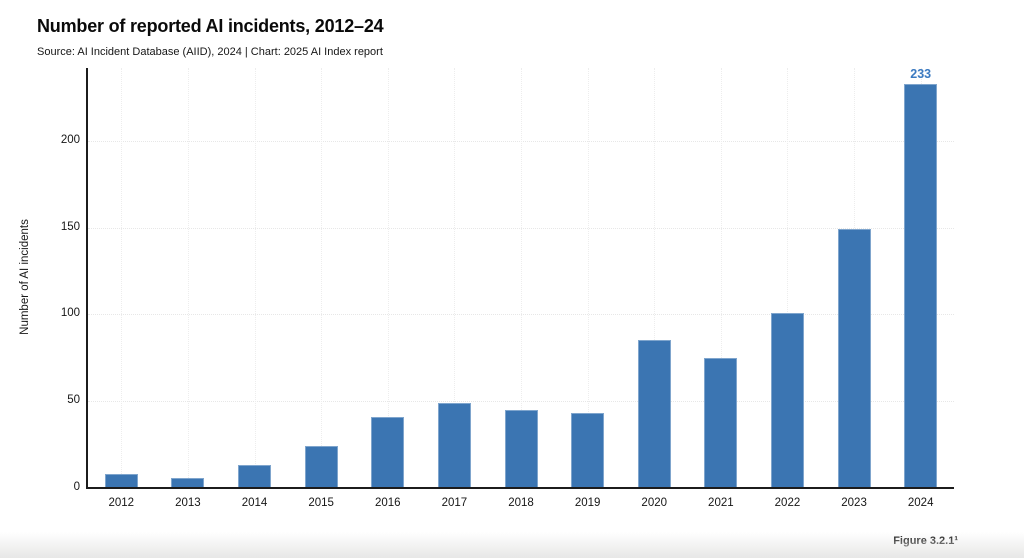 This screenshot has width=1024, height=558. Describe the element at coordinates (321, 503) in the screenshot. I see `x-tick-label: 2015` at that location.